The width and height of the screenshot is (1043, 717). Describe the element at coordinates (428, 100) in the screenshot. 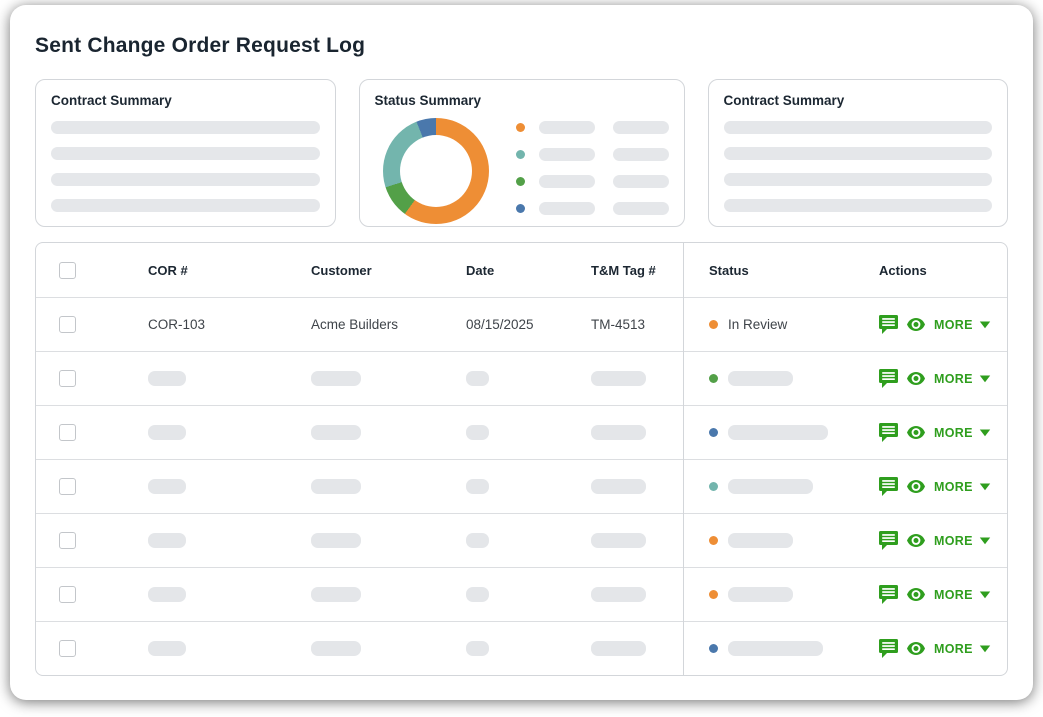

I see `card-title: Status Summary` at that location.